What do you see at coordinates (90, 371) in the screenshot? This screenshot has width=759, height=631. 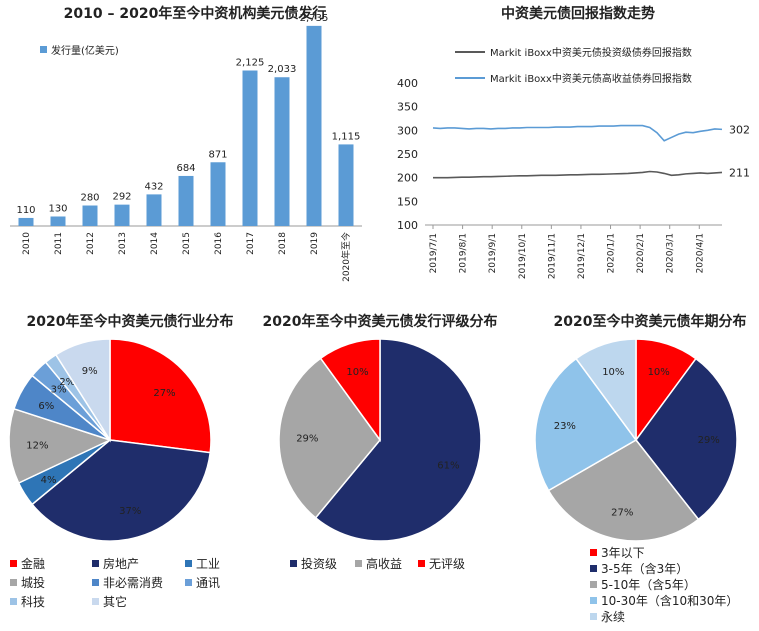 I see `industry-slice-label: 9%` at bounding box center [90, 371].